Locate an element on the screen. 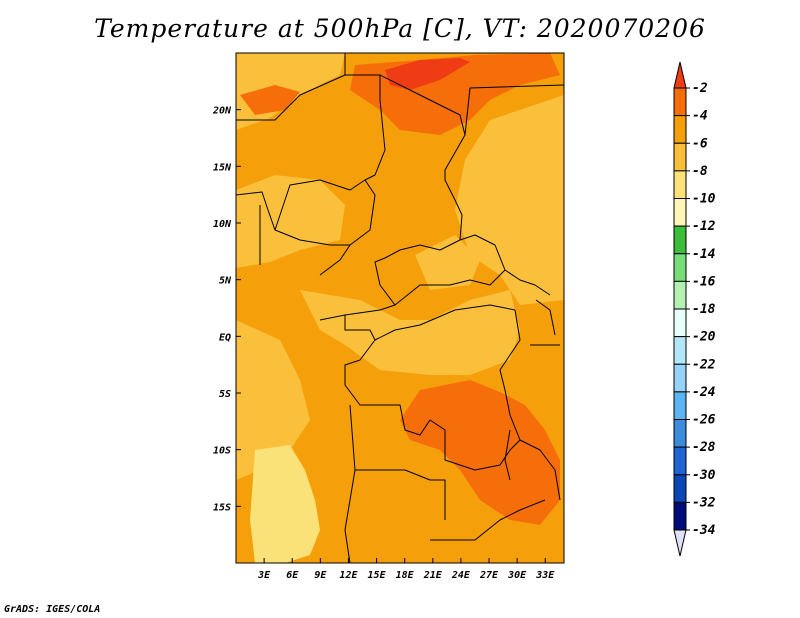 Image resolution: width=800 pixels, height=618 pixels. lon-tick-label: 15E is located at coordinates (377, 575).